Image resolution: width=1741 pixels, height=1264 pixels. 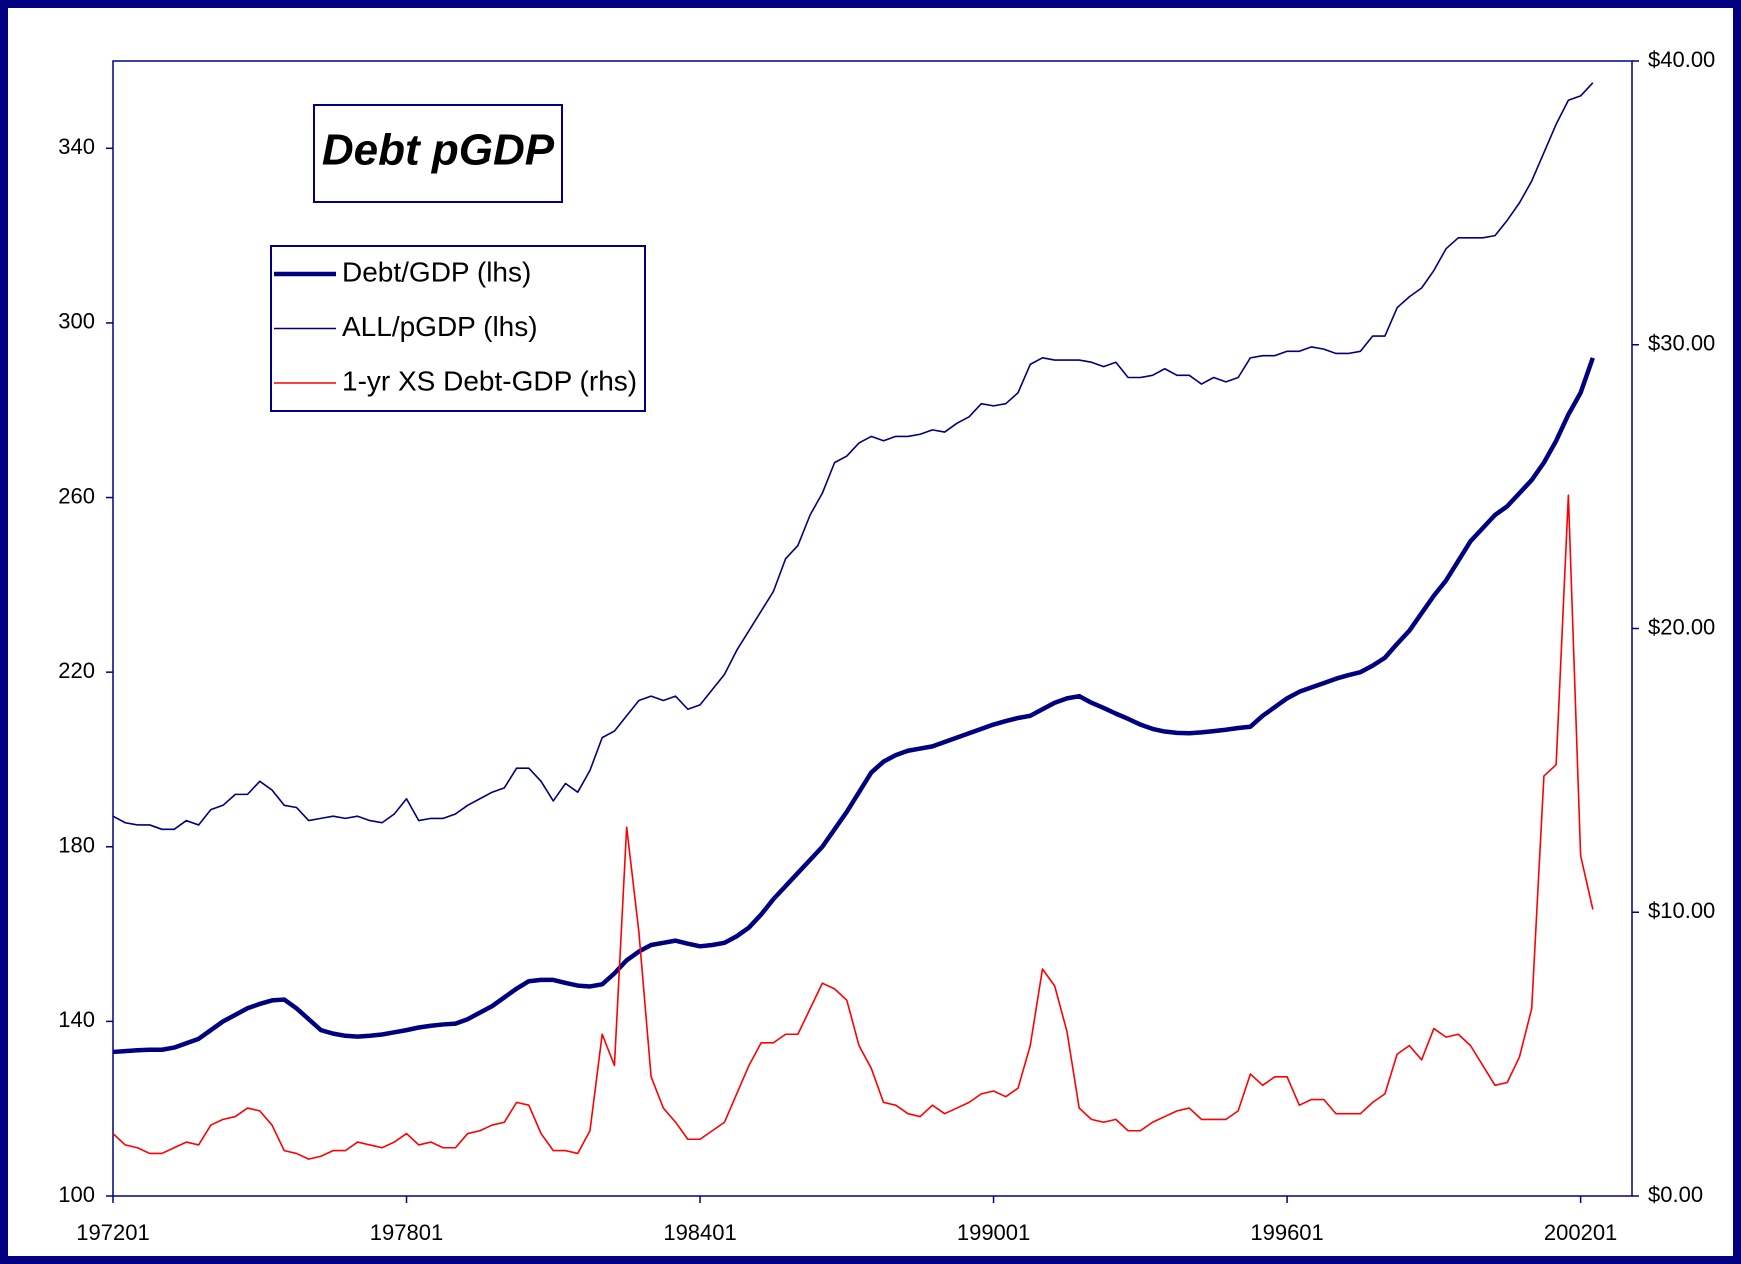 I want to click on x-tick-label: 199001, so click(x=993, y=1232).